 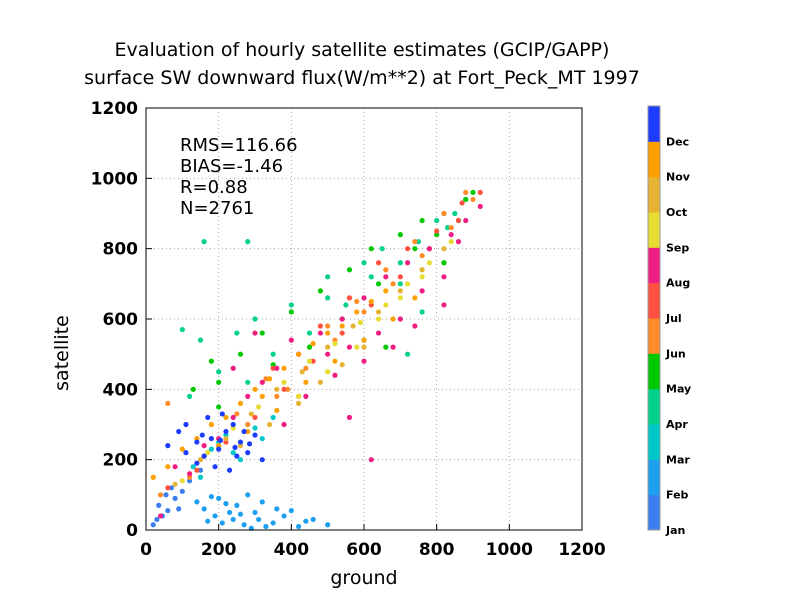 What do you see at coordinates (231, 166) in the screenshot?
I see `stat-bias: BIAS=-1.46` at bounding box center [231, 166].